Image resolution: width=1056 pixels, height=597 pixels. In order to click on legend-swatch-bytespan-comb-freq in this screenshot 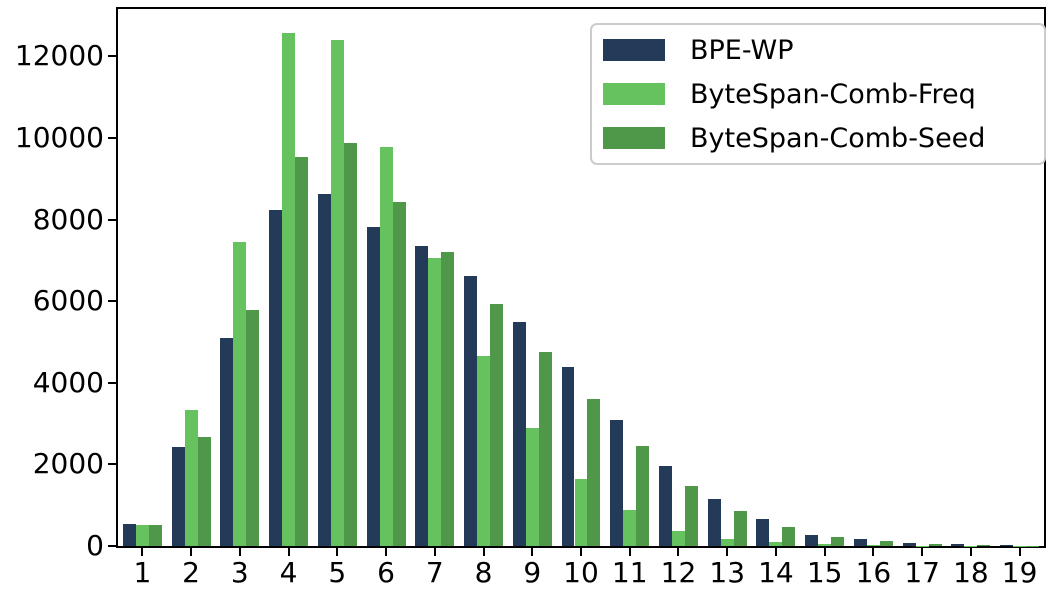, I will do `click(634, 94)`.